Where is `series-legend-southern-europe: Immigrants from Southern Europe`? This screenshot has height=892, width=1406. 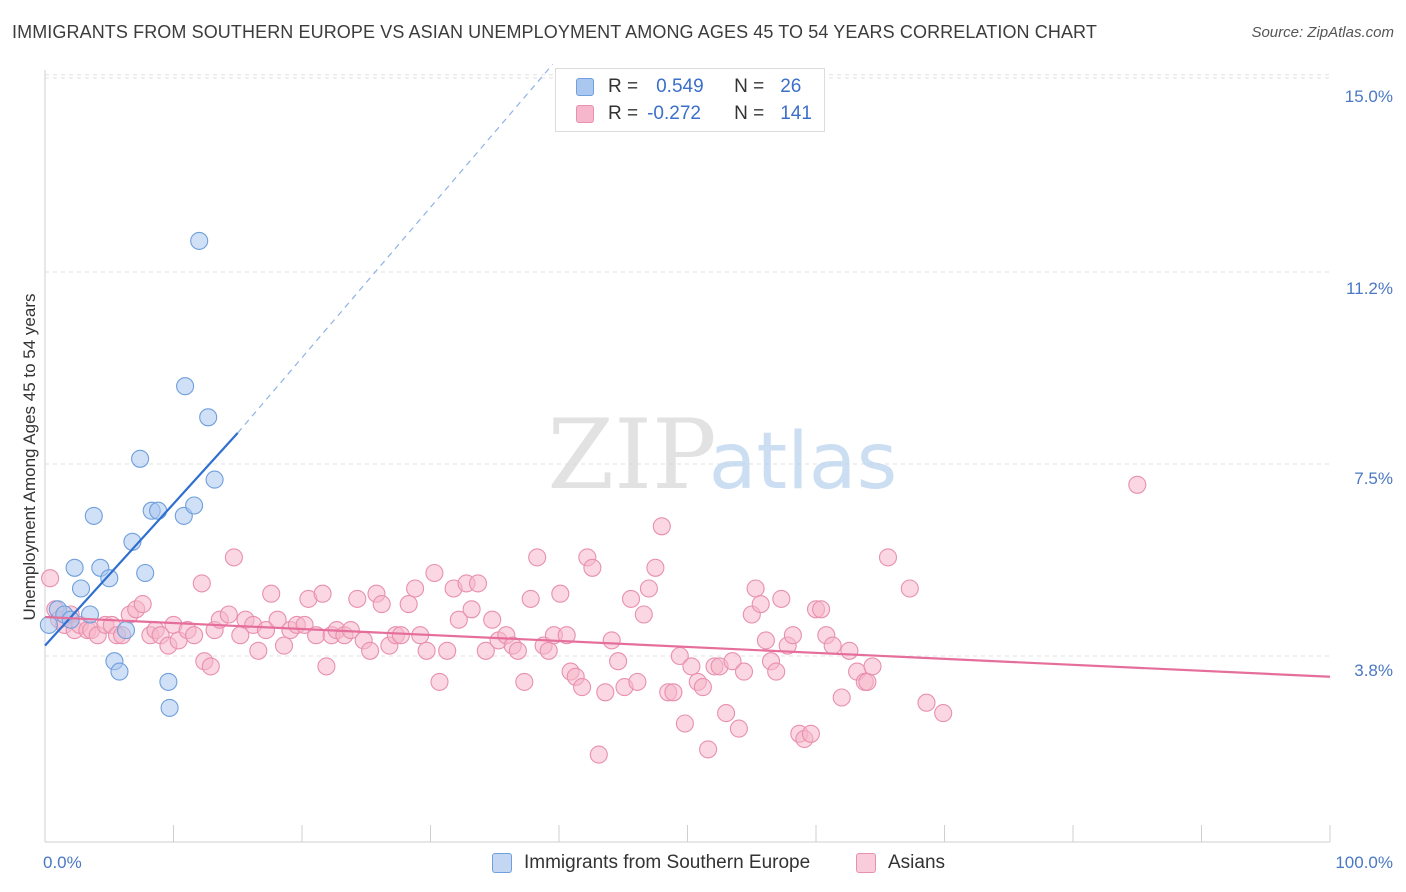 series-legend-southern-europe: Immigrants from Southern Europe is located at coordinates (651, 863).